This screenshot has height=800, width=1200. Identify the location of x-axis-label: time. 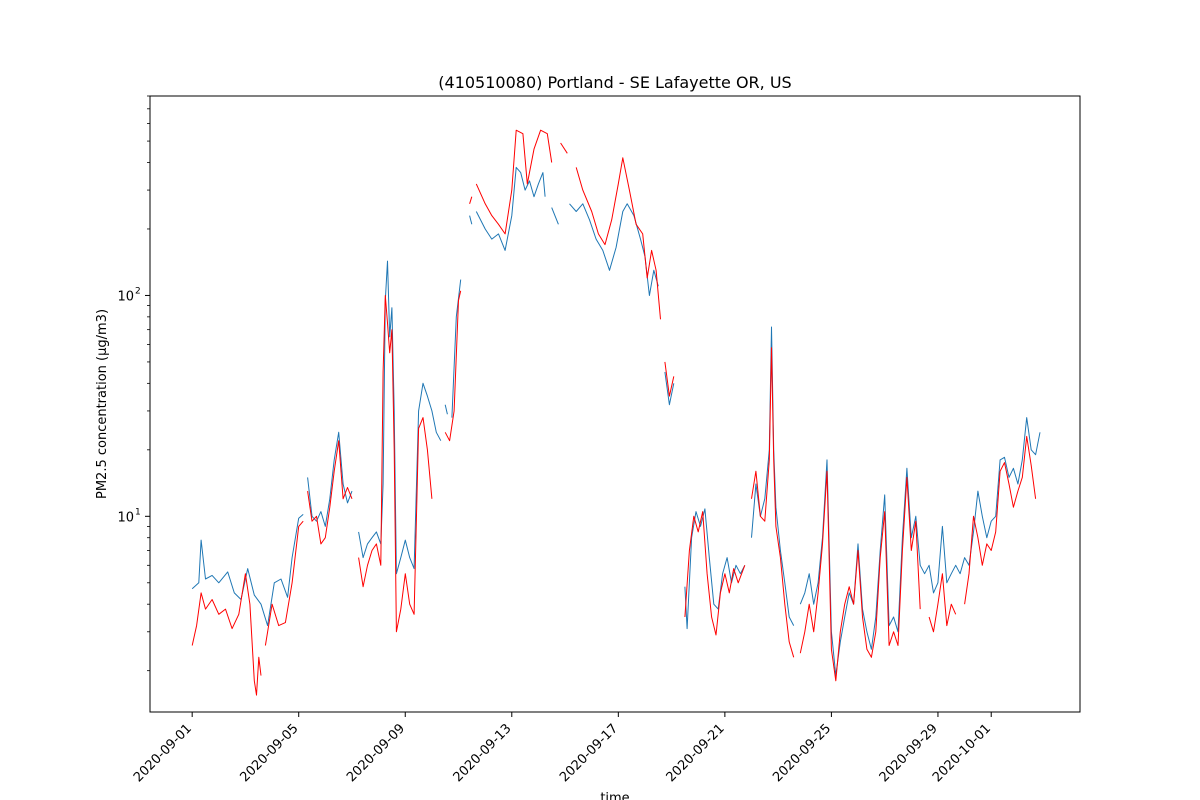
(614, 795).